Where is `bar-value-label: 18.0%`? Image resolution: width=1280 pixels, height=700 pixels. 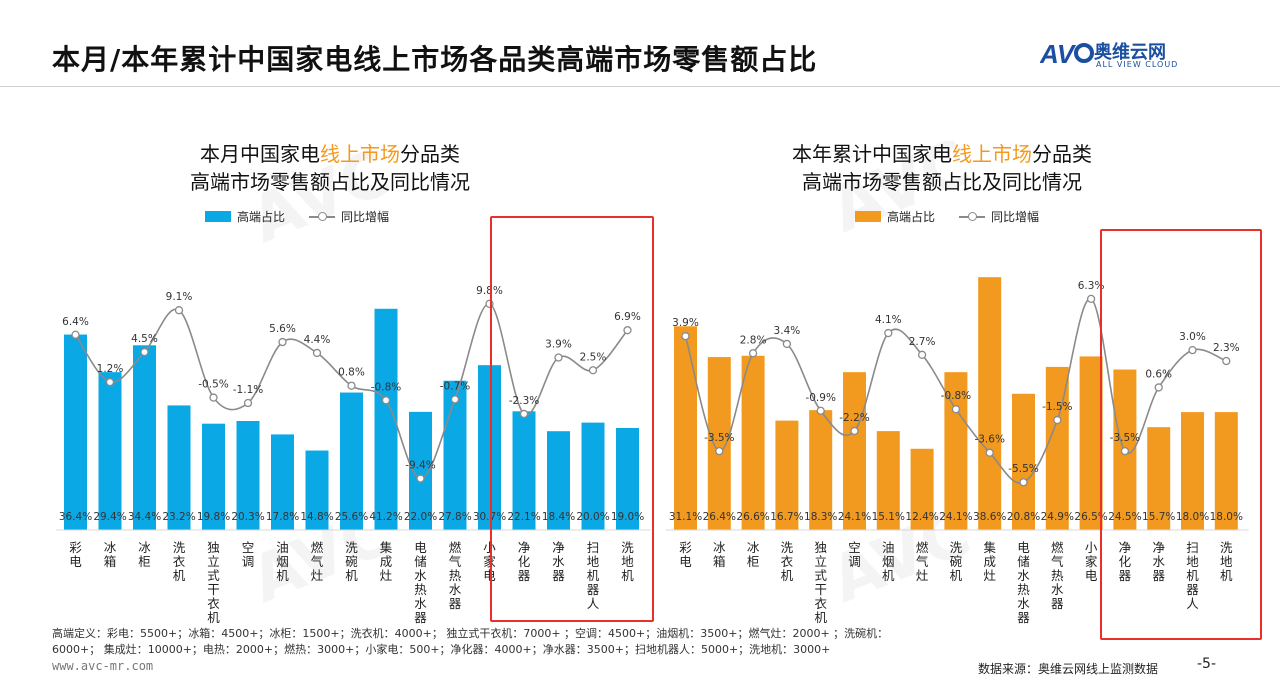 bar-value-label: 18.0% is located at coordinates (1226, 517).